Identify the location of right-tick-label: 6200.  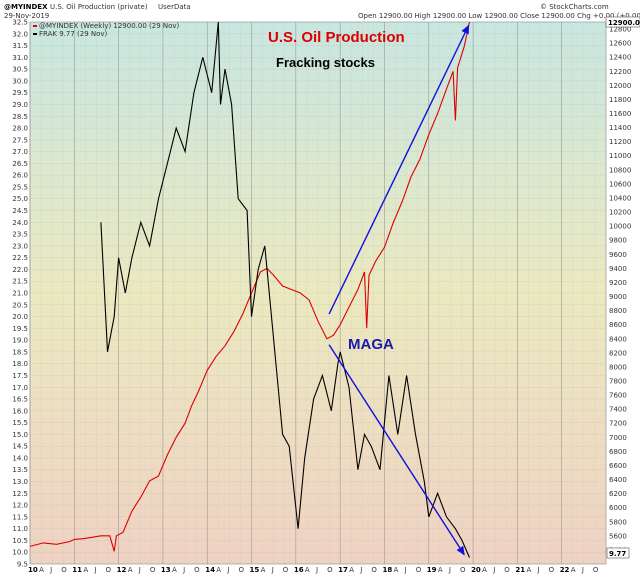
(618, 494).